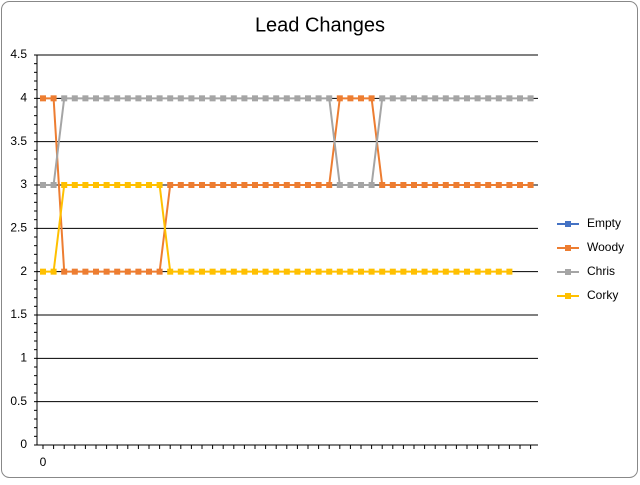 This screenshot has width=640, height=485. Describe the element at coordinates (23, 184) in the screenshot. I see `y-tick-label: 3` at that location.